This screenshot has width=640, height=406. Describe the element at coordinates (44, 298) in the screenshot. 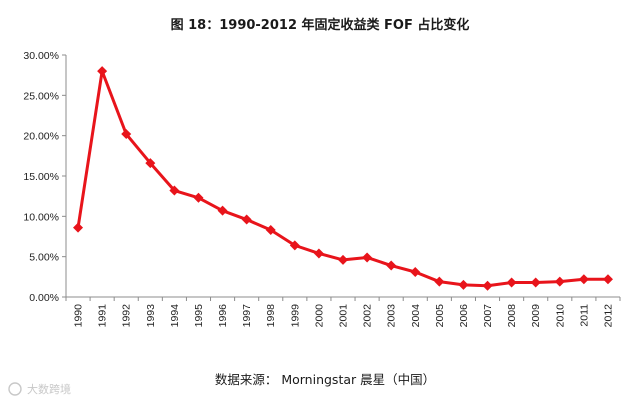

I see `y-tick-label: 0.00%` at that location.